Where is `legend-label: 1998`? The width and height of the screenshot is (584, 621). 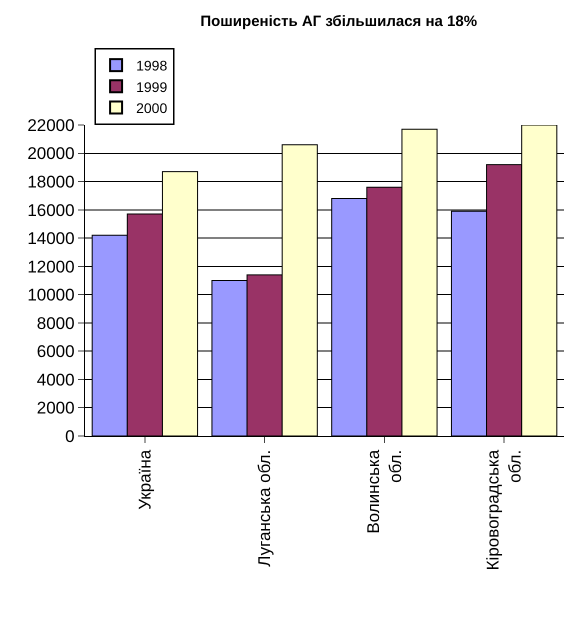 legend-label: 1998 is located at coordinates (152, 66).